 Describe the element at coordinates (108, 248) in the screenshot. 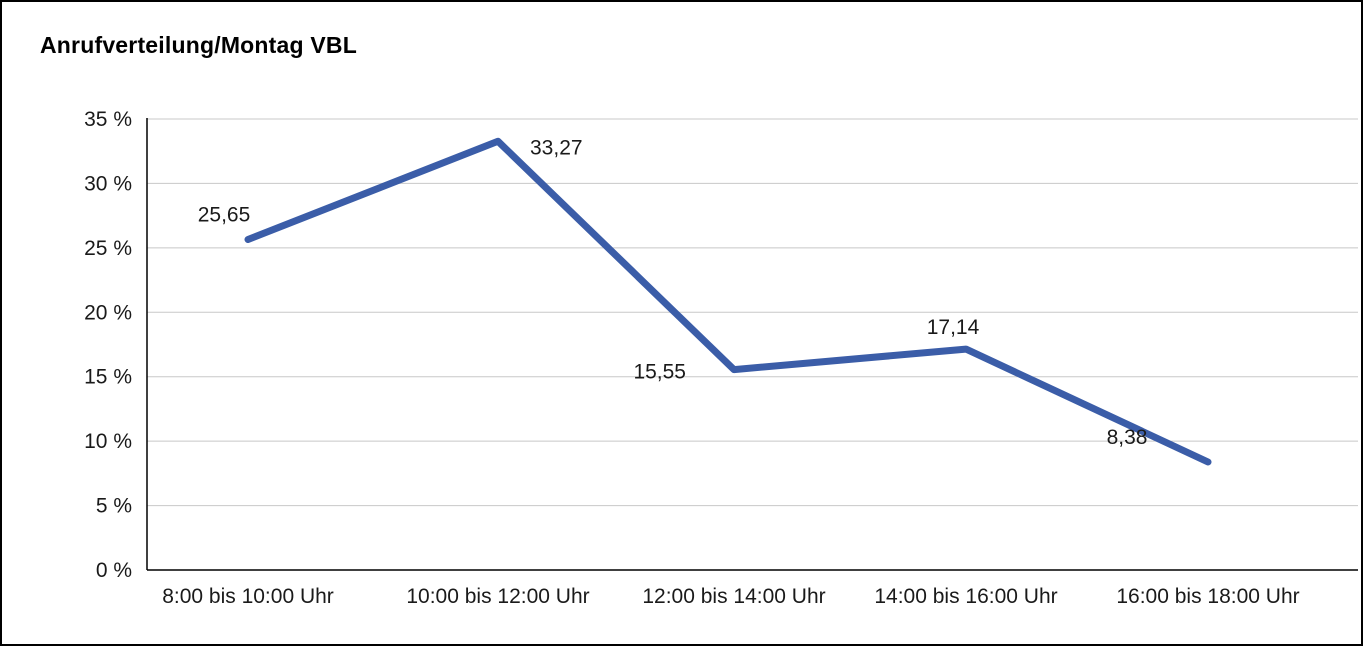

I see `y-tick-label: 25 %` at that location.